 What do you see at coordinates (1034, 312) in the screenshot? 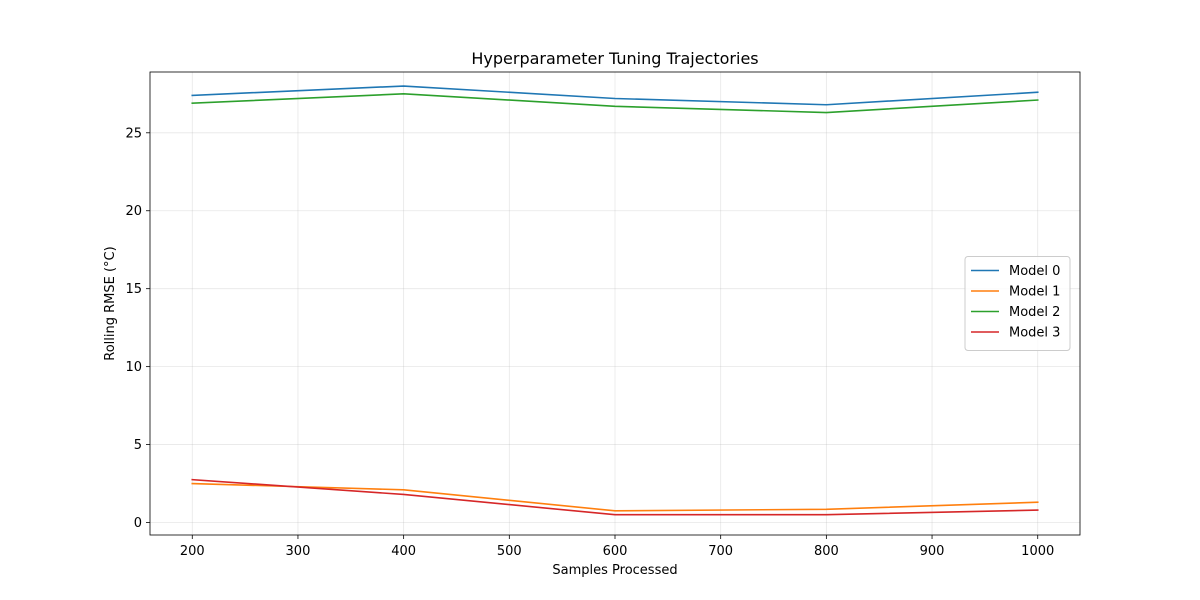
I see `legend-label: Model 2` at bounding box center [1034, 312].